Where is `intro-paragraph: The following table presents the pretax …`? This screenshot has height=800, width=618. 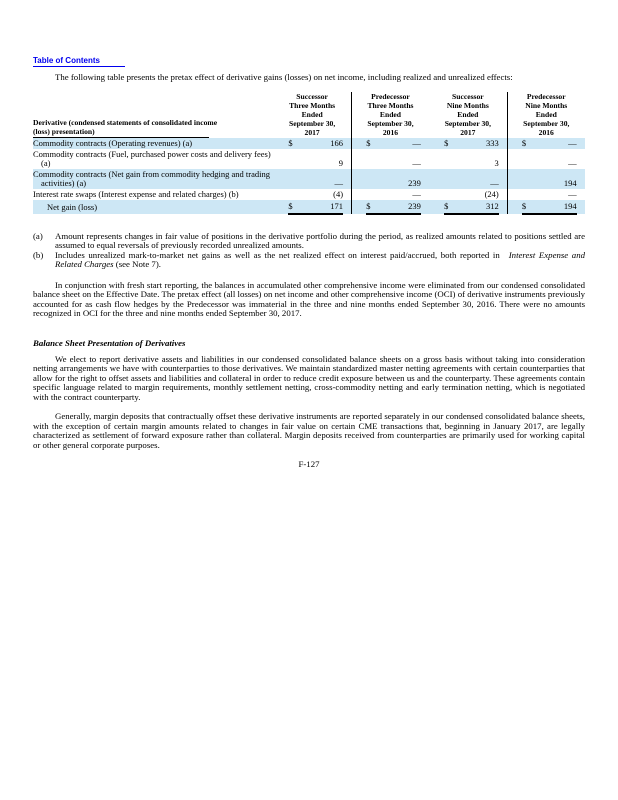 intro-paragraph: The following table presents the pretax … is located at coordinates (284, 77).